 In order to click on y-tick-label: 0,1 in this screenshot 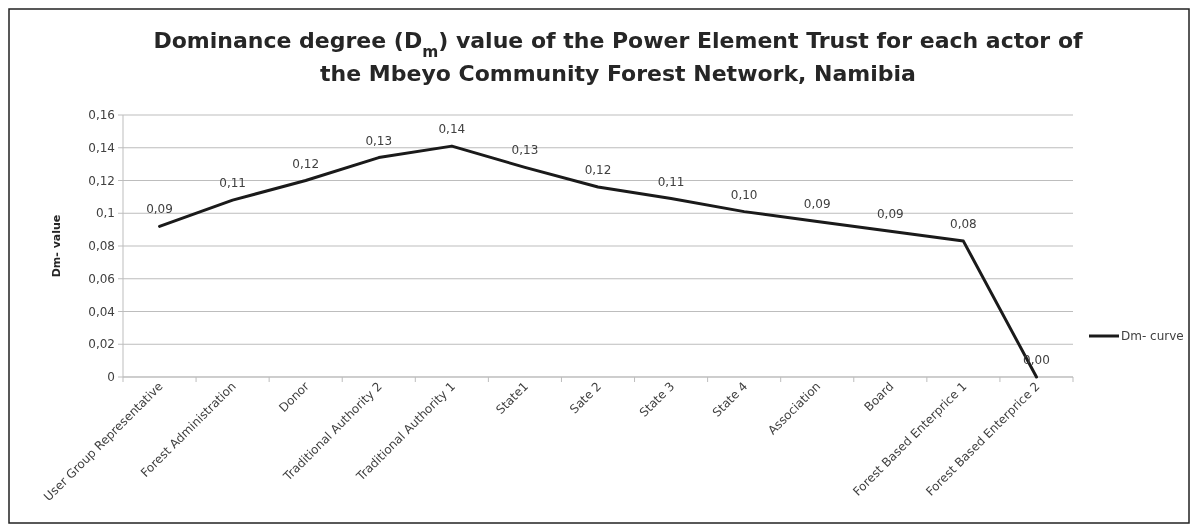, I will do `click(105, 213)`.